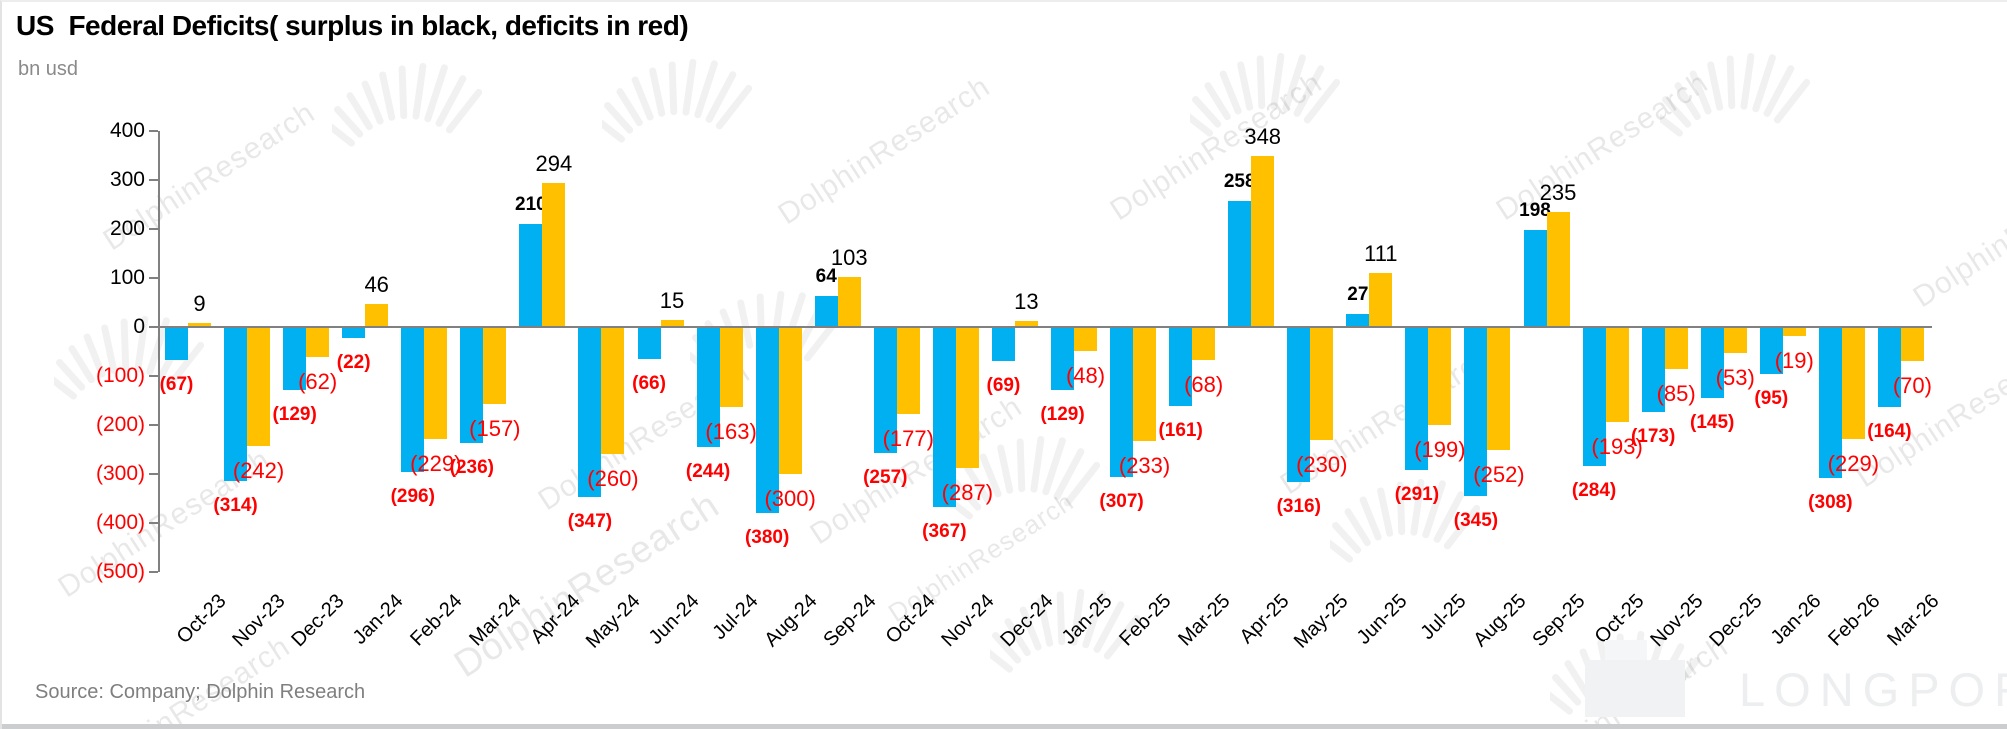 The width and height of the screenshot is (2007, 729). Describe the element at coordinates (258, 470) in the screenshot. I see `data-label-yellow-series-Nov-23: (242)` at that location.